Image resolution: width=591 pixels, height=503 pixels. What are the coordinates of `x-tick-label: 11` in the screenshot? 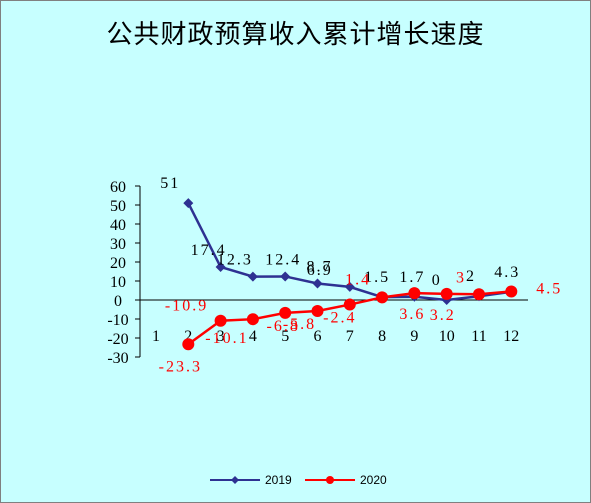 It's located at (478, 336).